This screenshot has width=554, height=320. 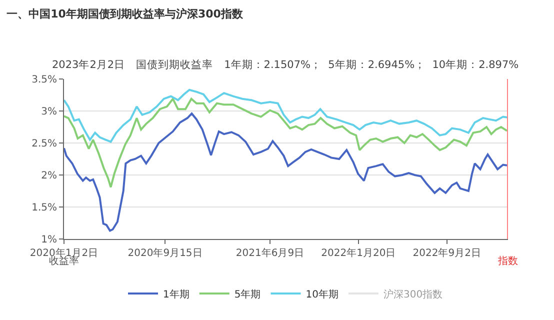 I want to click on y-tick-label: 2.5%, so click(x=44, y=144).